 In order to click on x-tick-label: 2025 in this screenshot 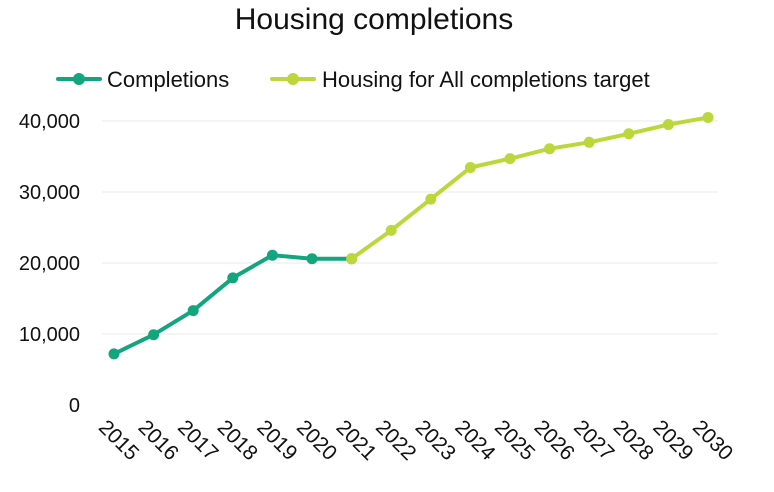, I will do `click(514, 440)`.